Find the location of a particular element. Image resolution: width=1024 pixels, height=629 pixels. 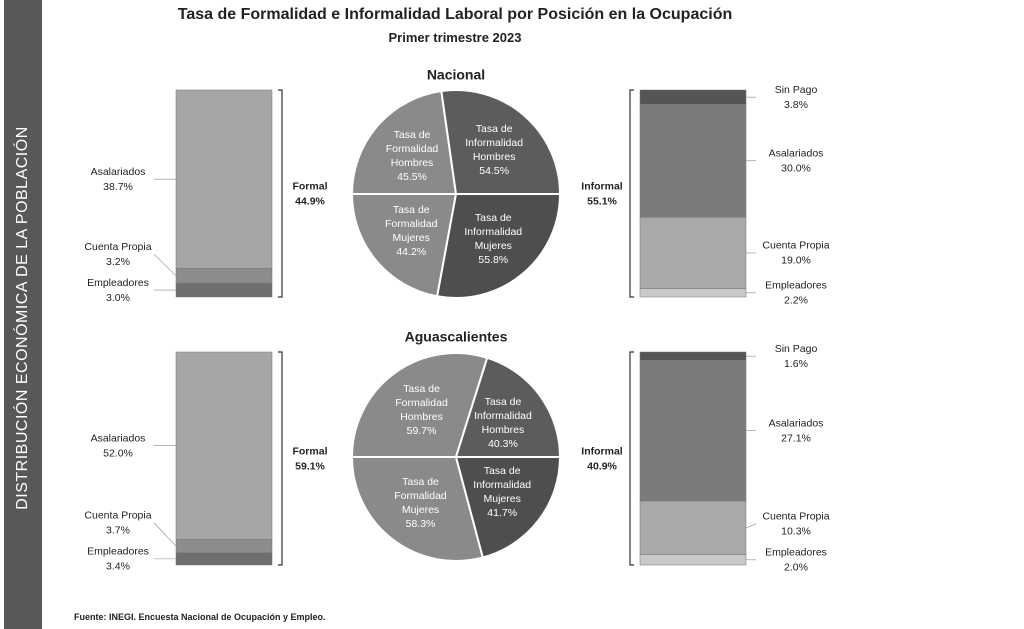

slice-value: 54.5% is located at coordinates (494, 171).